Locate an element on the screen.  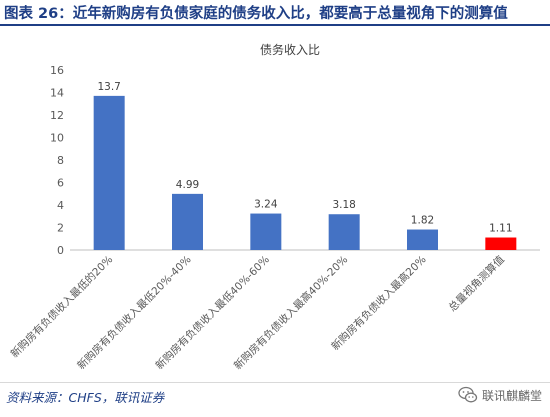
data-label: 13.7 is located at coordinates (108, 87).